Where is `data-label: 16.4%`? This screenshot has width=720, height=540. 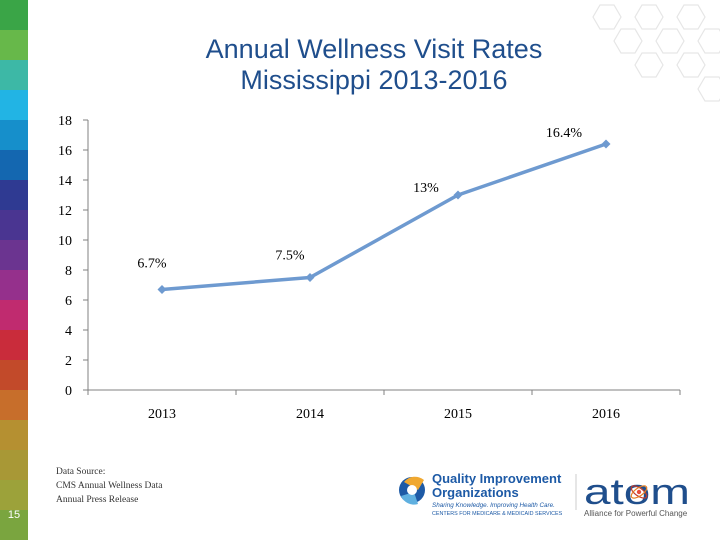 data-label: 16.4% is located at coordinates (564, 133).